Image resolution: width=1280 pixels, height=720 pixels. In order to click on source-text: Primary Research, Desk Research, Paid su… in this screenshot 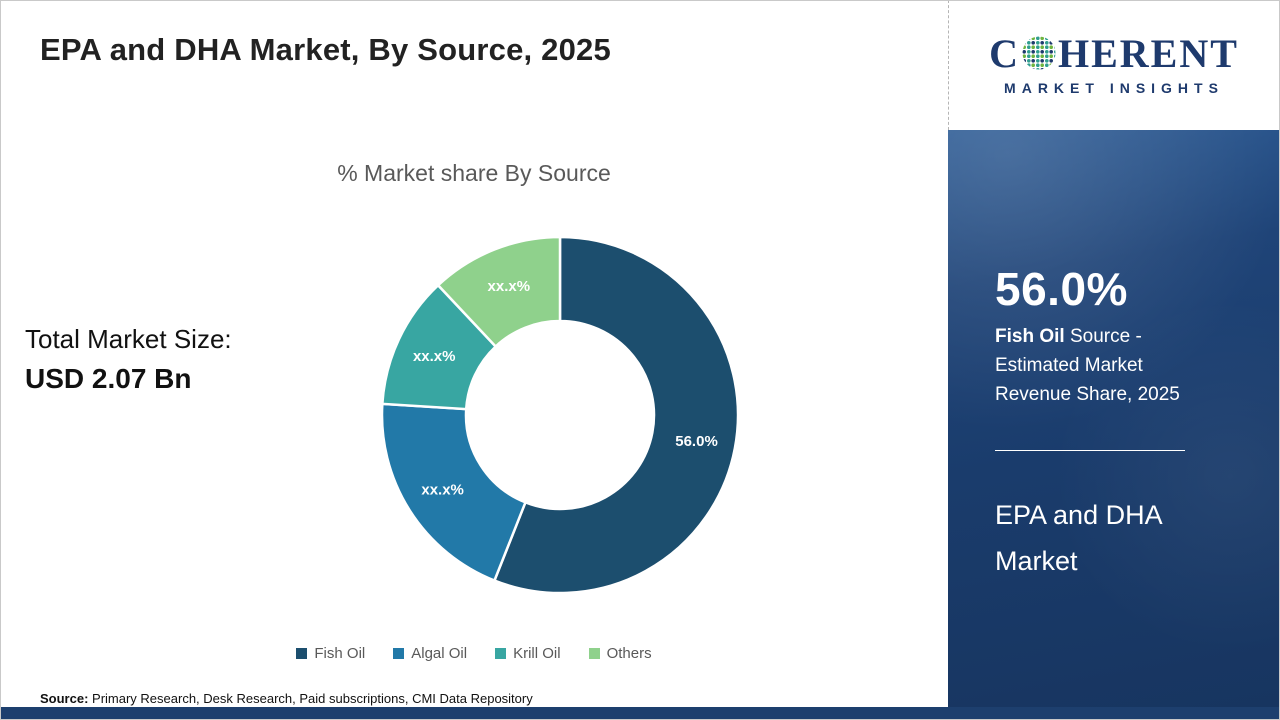, I will do `click(310, 698)`.